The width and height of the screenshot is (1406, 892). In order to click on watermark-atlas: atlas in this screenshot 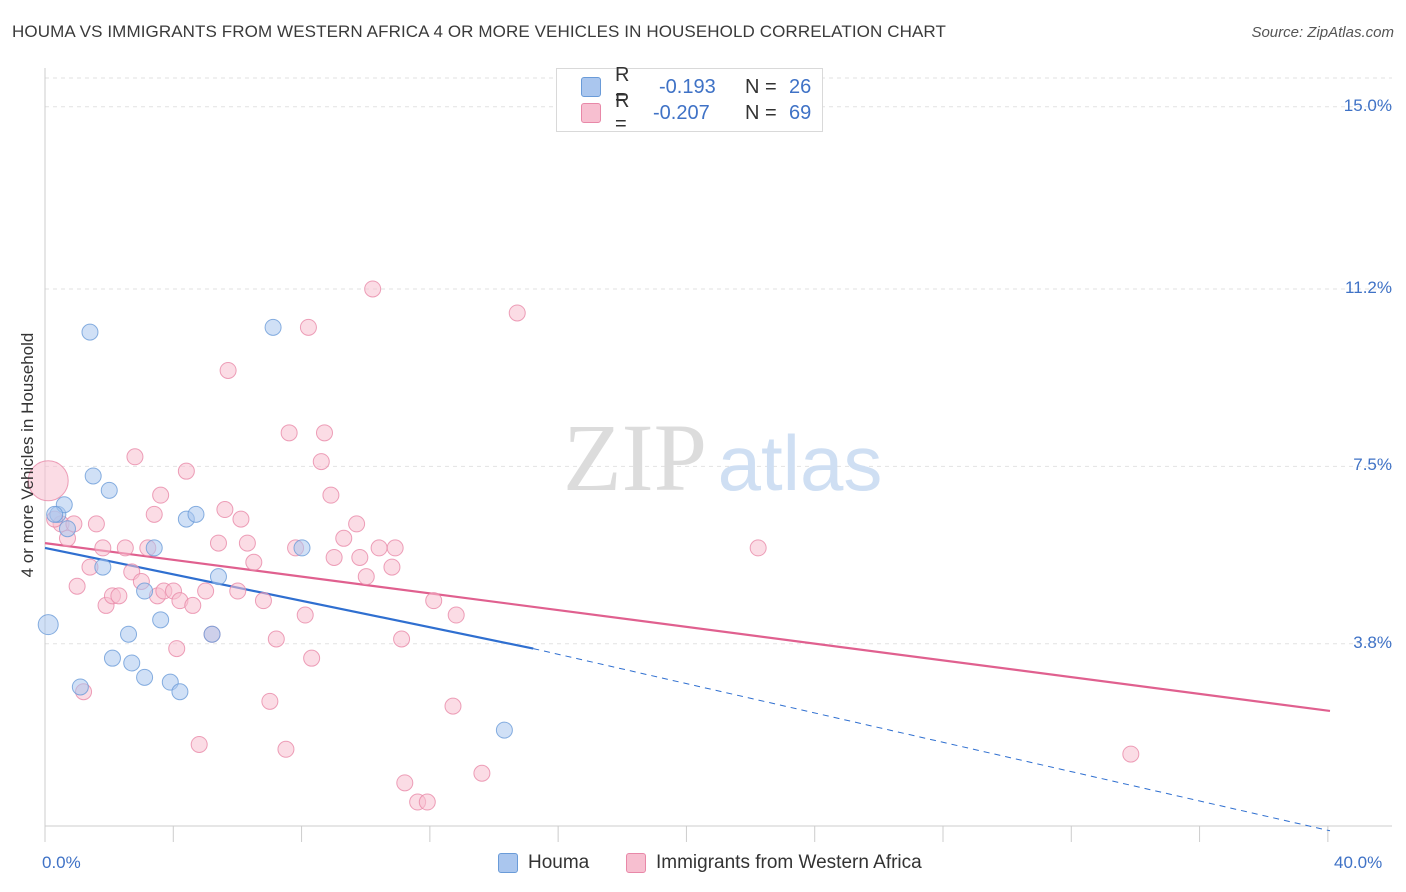, I will do `click(800, 463)`.